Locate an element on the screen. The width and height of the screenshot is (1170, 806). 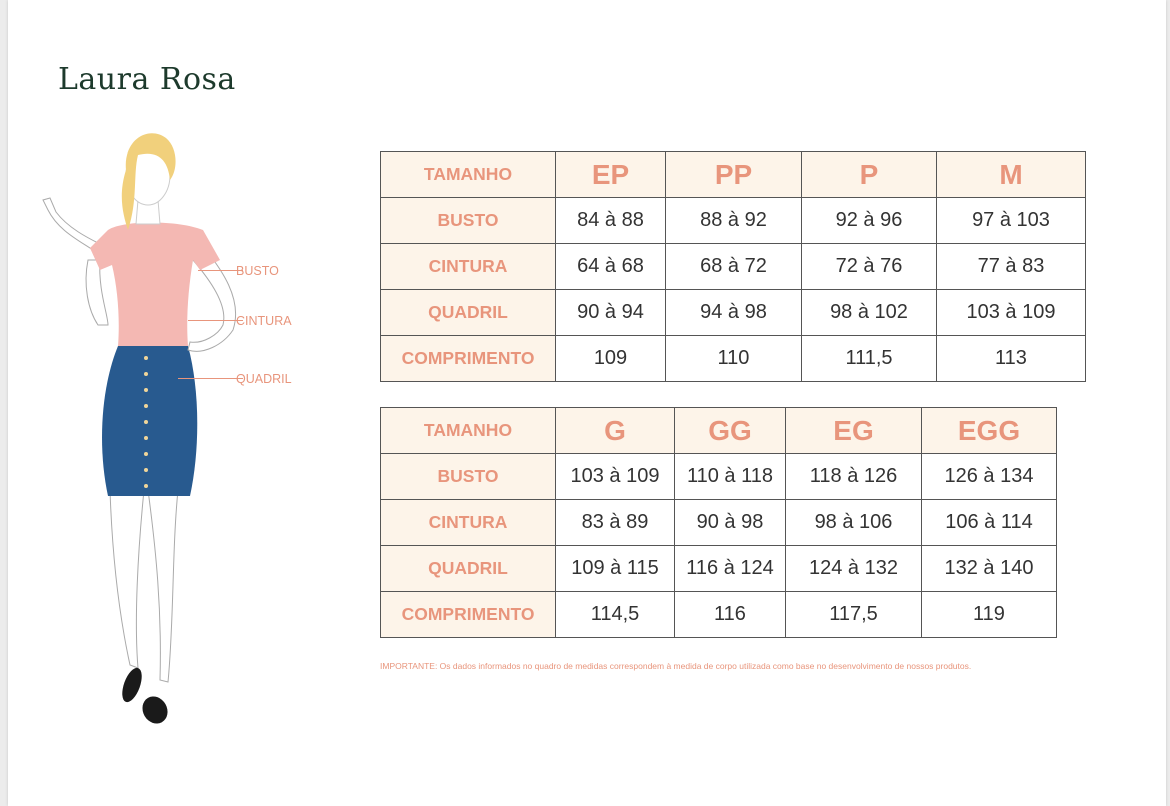
table-cell: 109 à 115 is located at coordinates (615, 568).